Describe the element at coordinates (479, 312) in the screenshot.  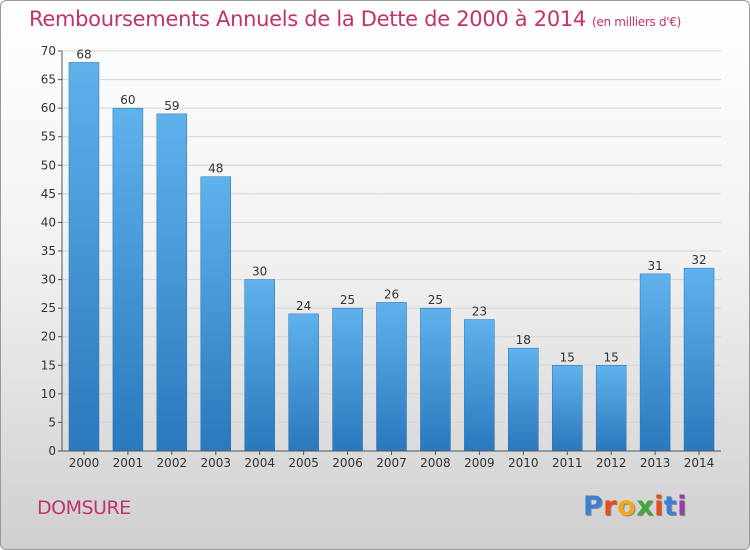
I see `data-label: 23` at that location.